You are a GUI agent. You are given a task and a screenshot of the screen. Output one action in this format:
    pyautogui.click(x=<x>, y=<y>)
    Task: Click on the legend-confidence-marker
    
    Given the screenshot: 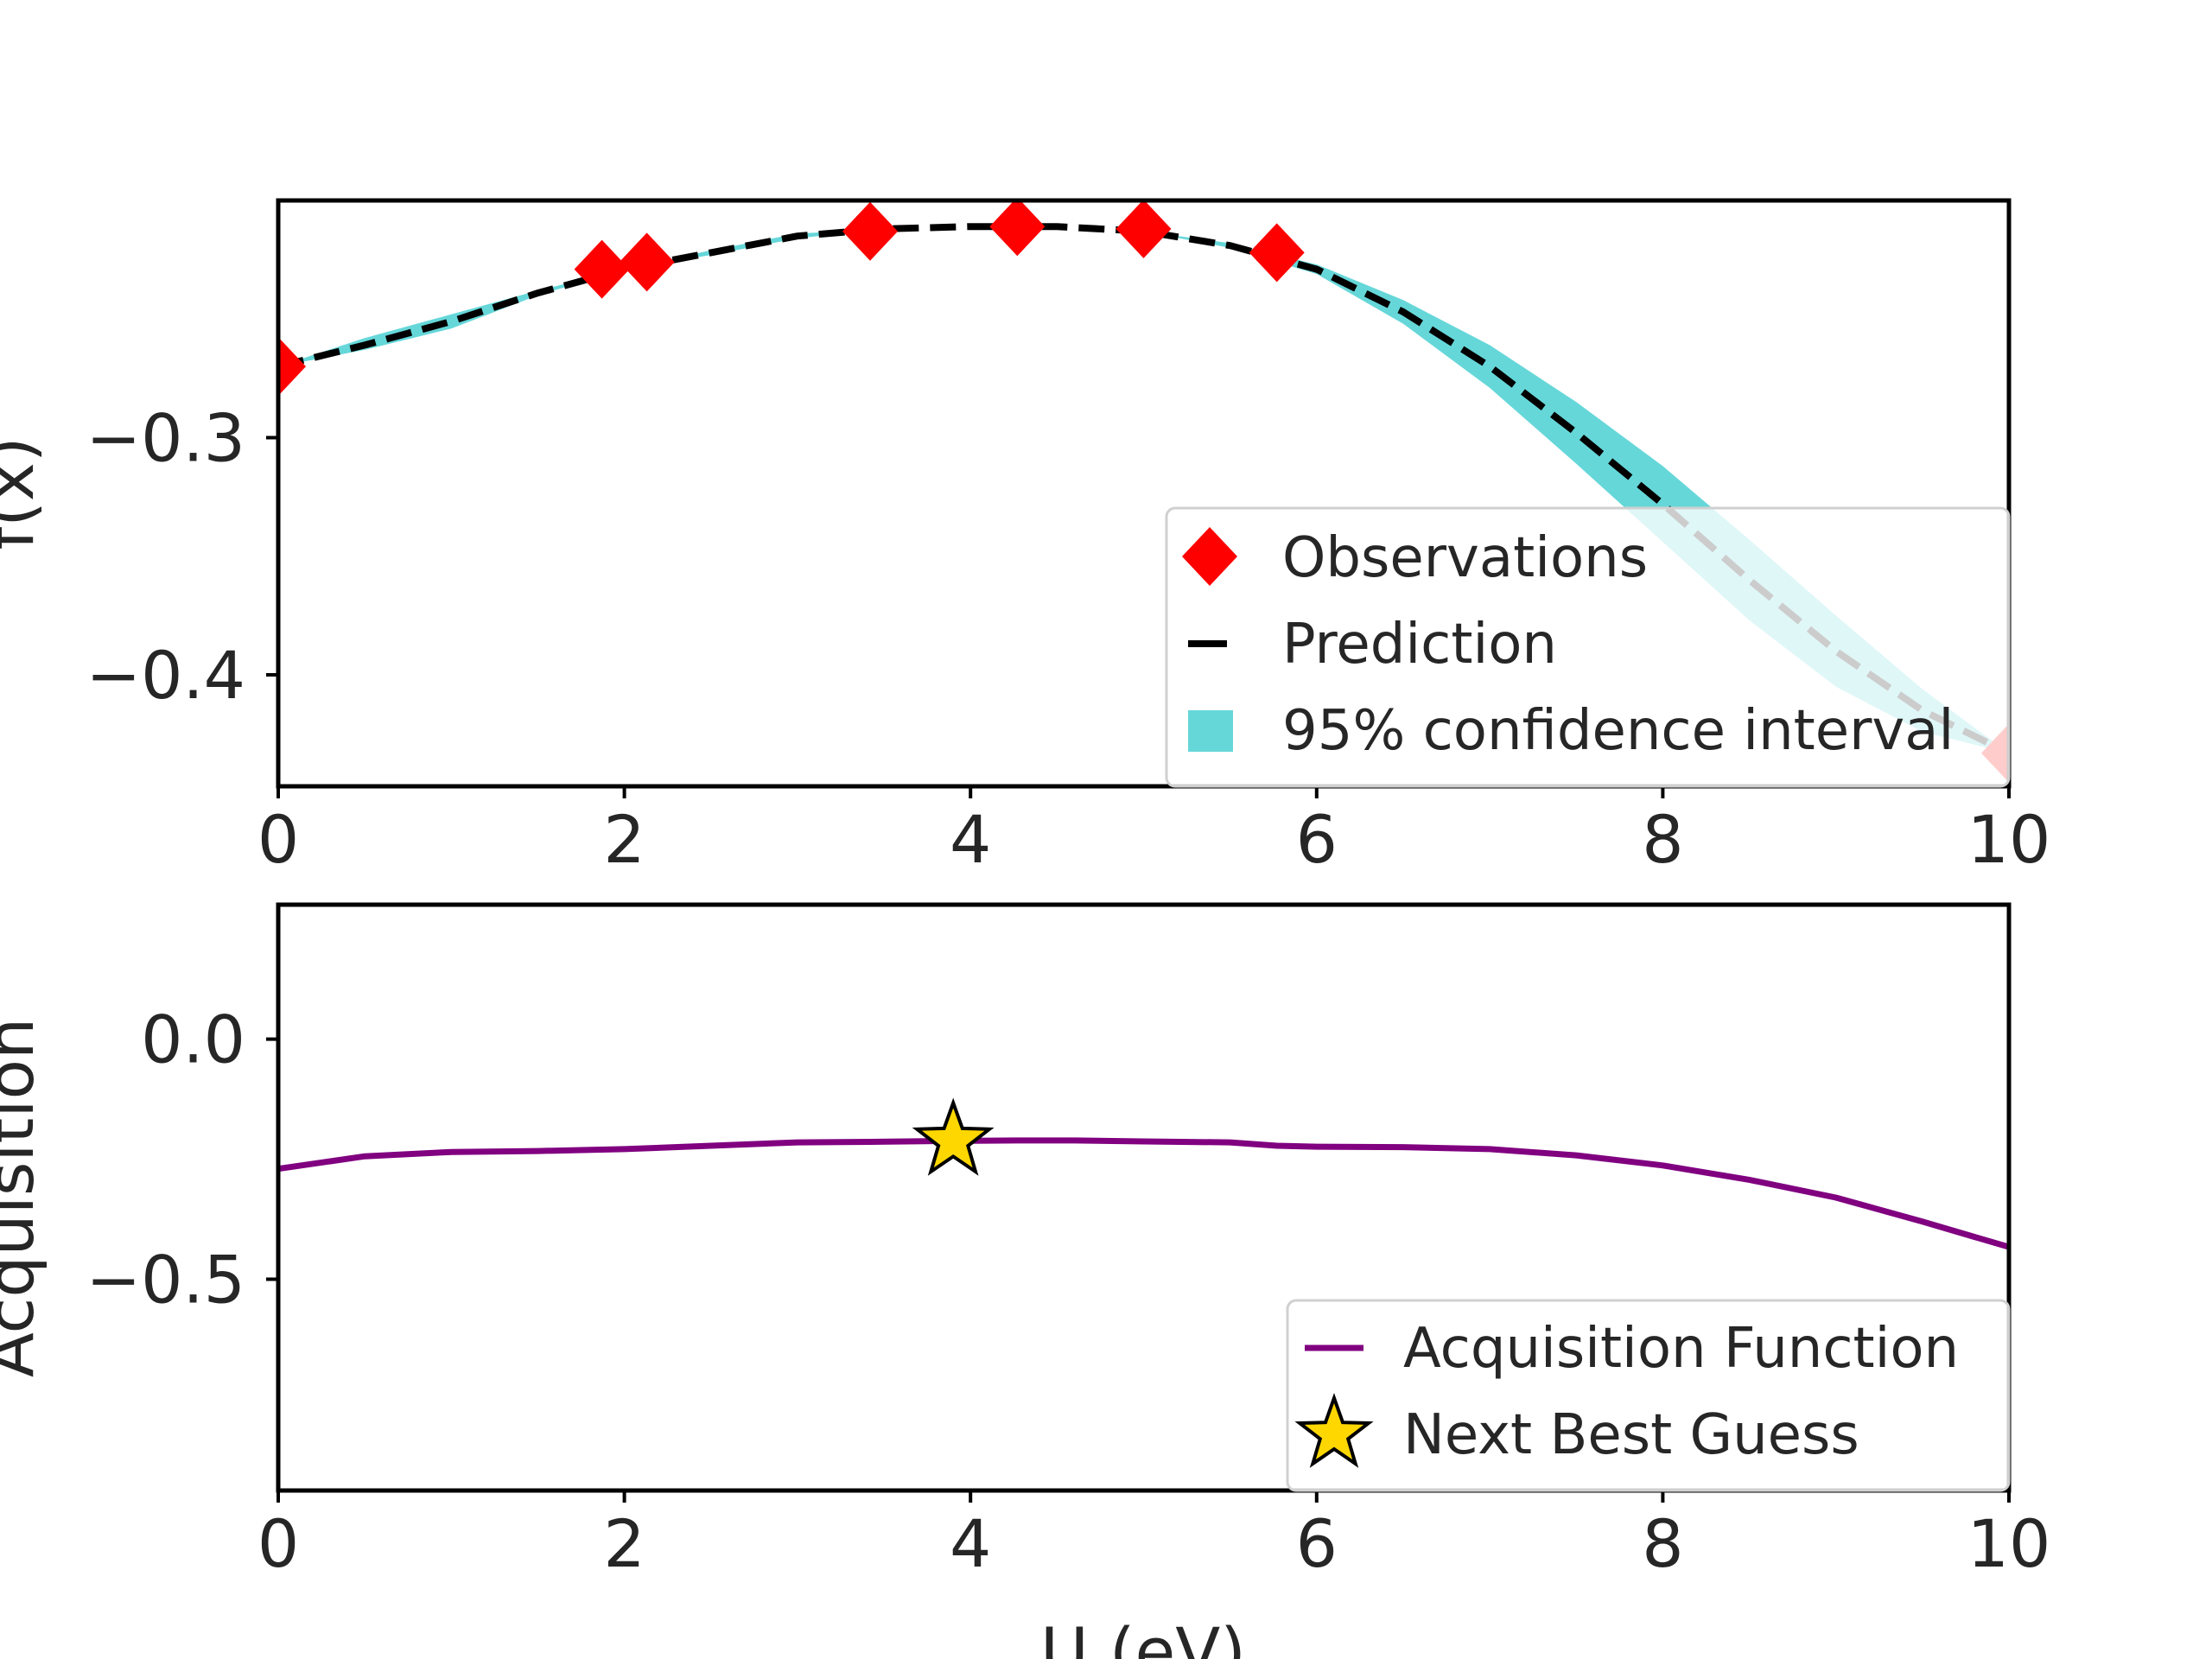 What is the action you would take?
    pyautogui.click(x=1210, y=731)
    